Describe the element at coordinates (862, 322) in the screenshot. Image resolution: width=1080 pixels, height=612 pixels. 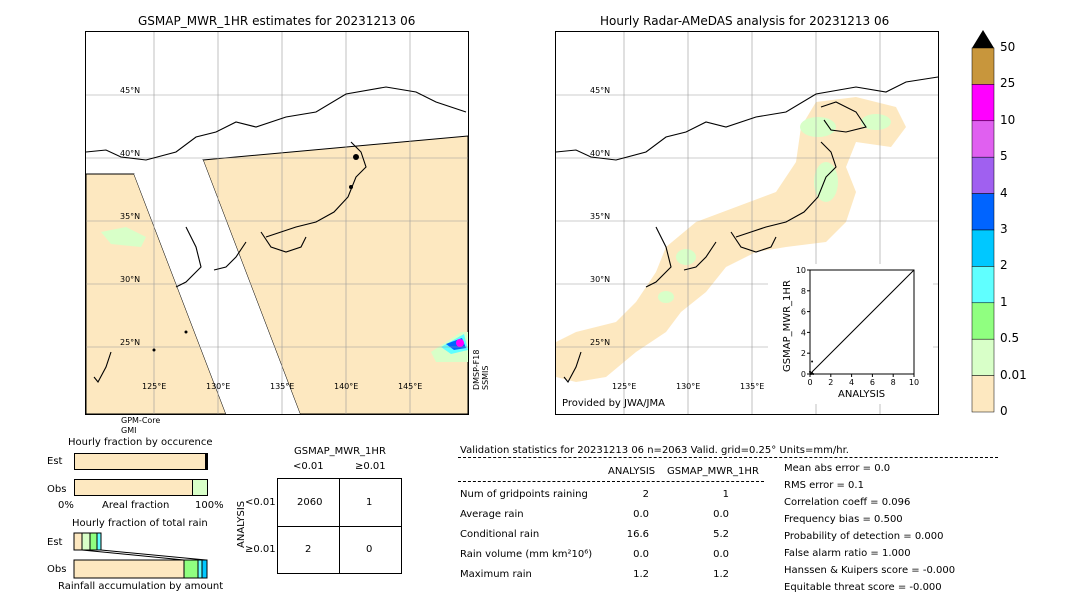
I see `scatter-reference-line` at that location.